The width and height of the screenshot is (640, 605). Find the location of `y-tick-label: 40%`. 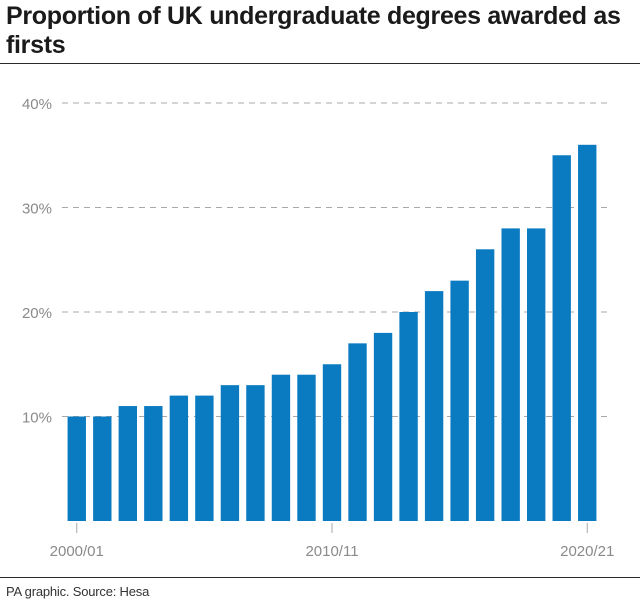

y-tick-label: 40% is located at coordinates (37, 104).